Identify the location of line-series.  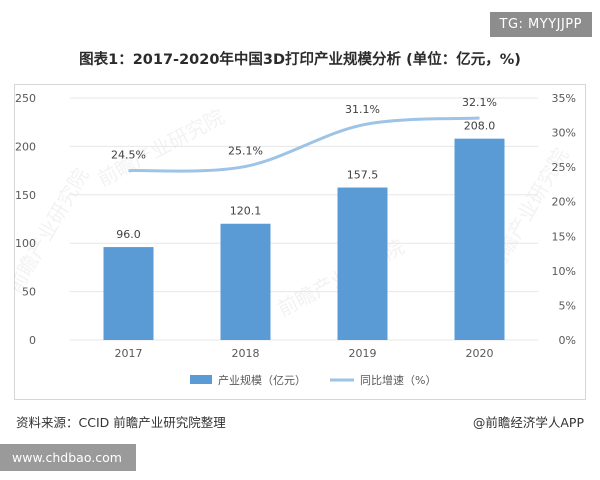
(304, 144).